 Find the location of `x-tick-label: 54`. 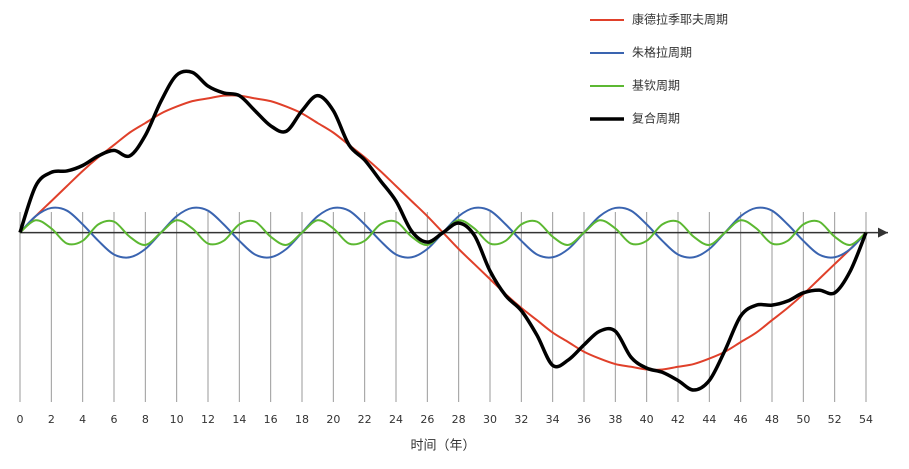

x-tick-label: 54 is located at coordinates (866, 419).